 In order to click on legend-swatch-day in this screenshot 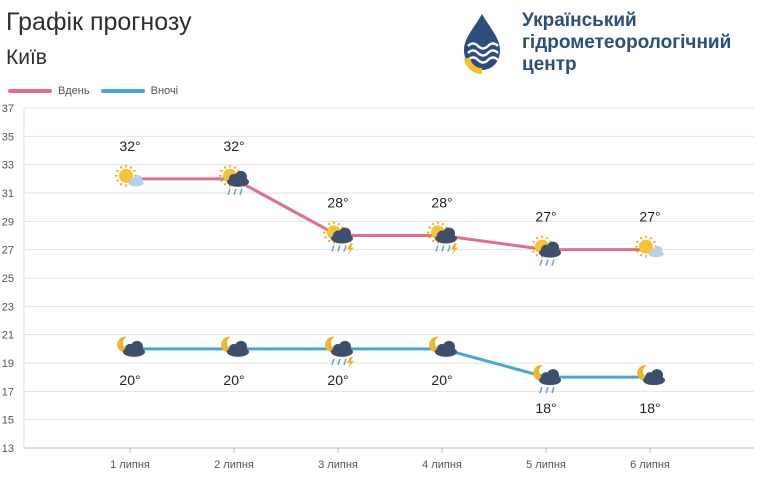, I will do `click(30, 91)`.